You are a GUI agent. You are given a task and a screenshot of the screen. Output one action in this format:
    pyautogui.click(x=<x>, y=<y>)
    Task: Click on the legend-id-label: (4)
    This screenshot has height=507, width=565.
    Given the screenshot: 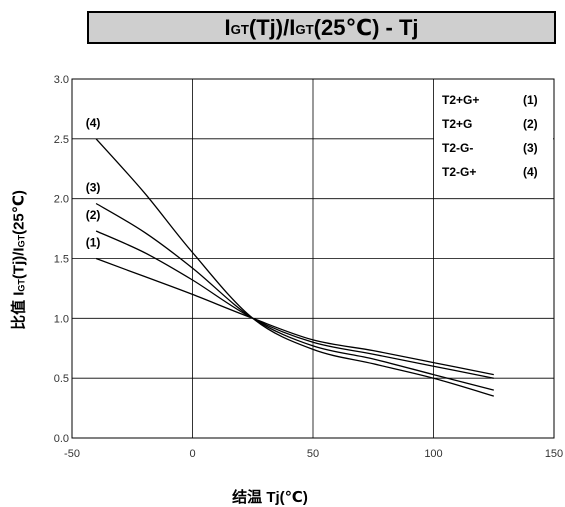 What is the action you would take?
    pyautogui.click(x=530, y=172)
    